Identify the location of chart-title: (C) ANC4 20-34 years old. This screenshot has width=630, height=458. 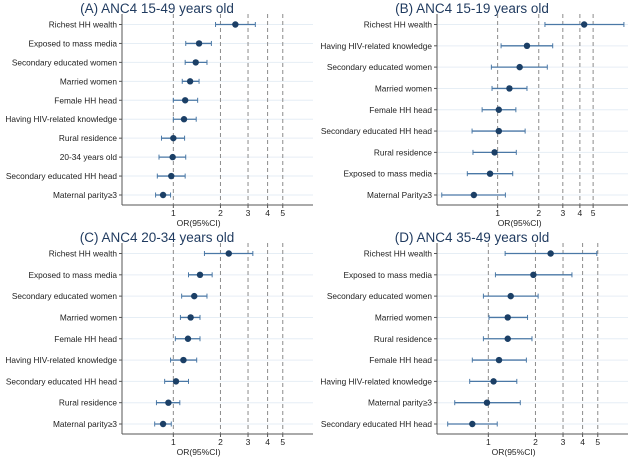
(157, 237).